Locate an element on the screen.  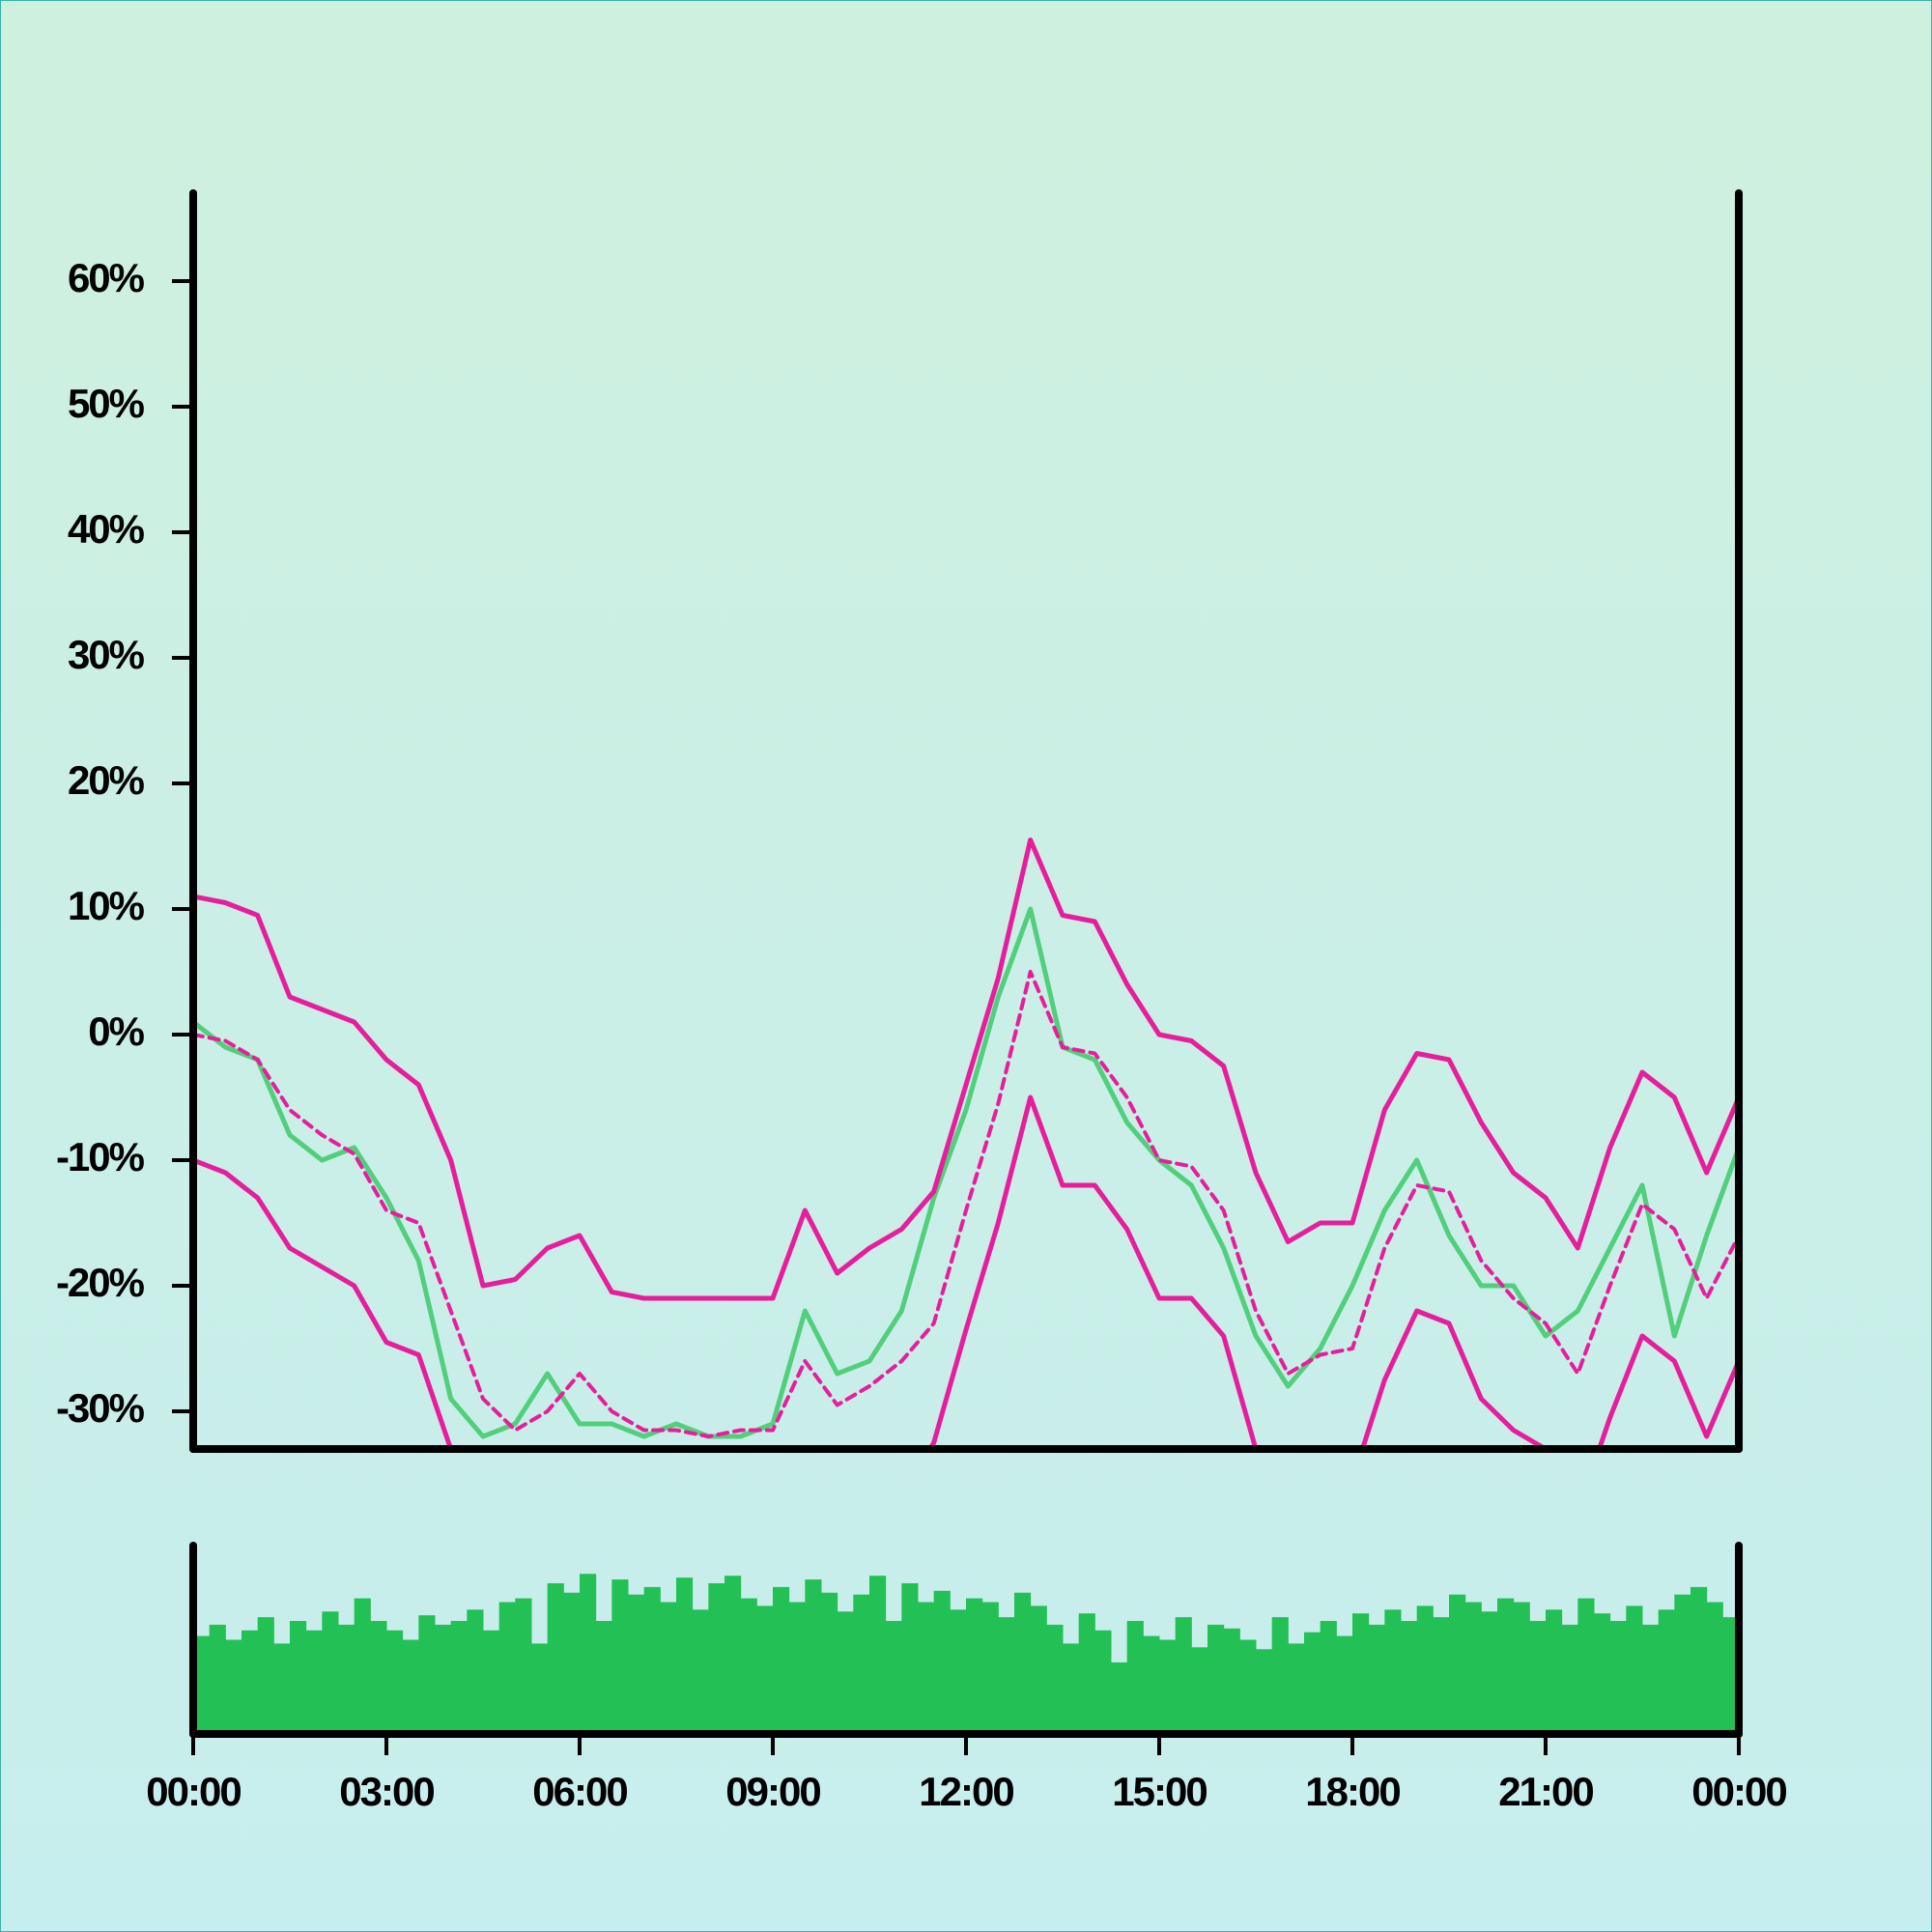
x-tick-label: 09:00 is located at coordinates (772, 1791).